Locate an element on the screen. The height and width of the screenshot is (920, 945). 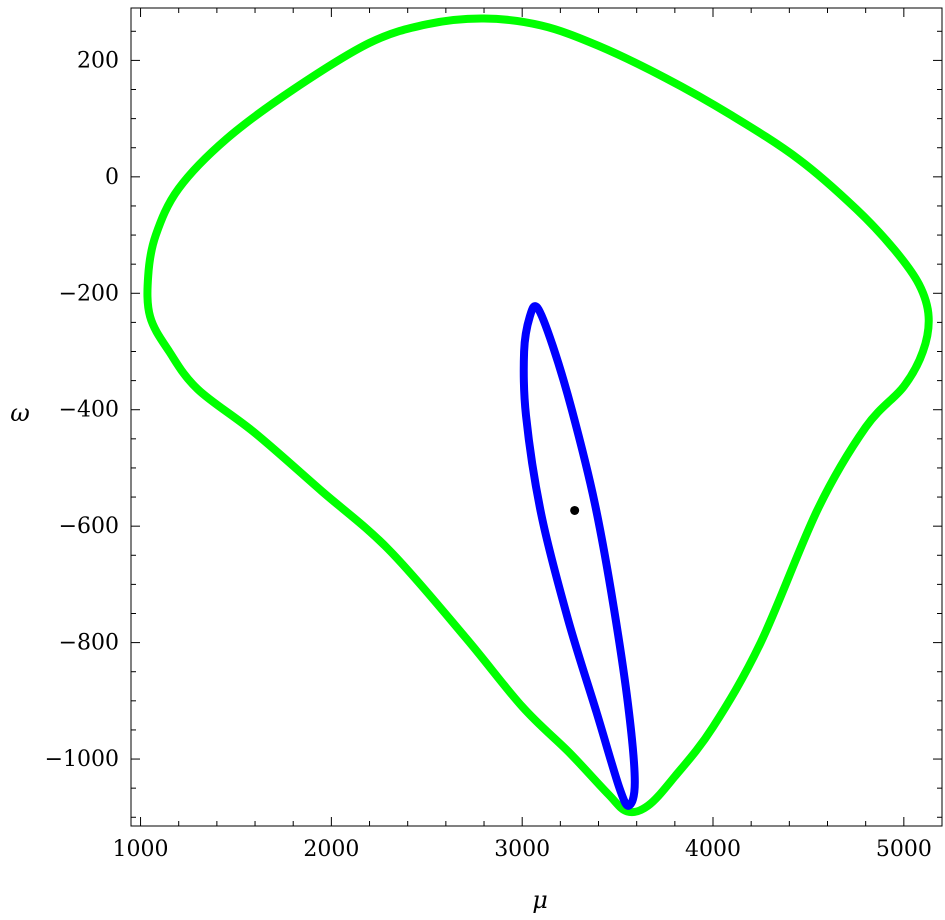
y-tick-label: 0 is located at coordinates (112, 177).